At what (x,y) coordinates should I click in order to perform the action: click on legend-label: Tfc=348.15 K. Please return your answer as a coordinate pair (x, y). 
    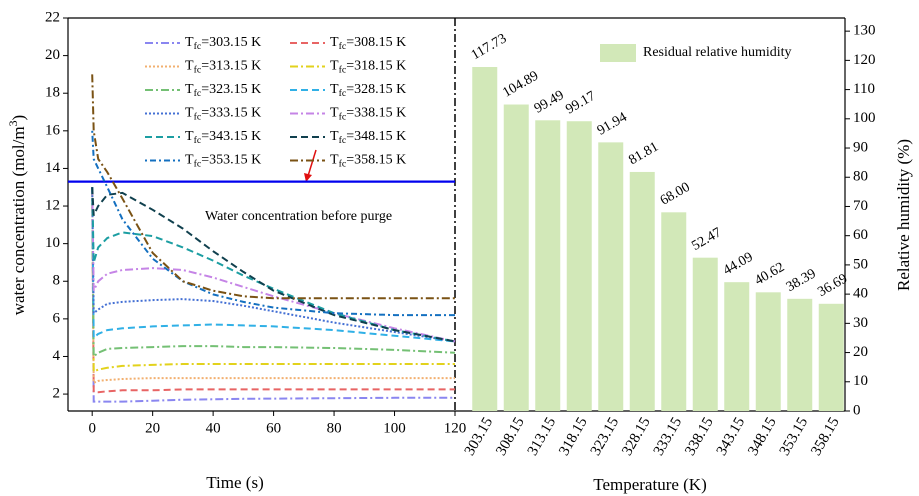
    Looking at the image, I should click on (368, 137).